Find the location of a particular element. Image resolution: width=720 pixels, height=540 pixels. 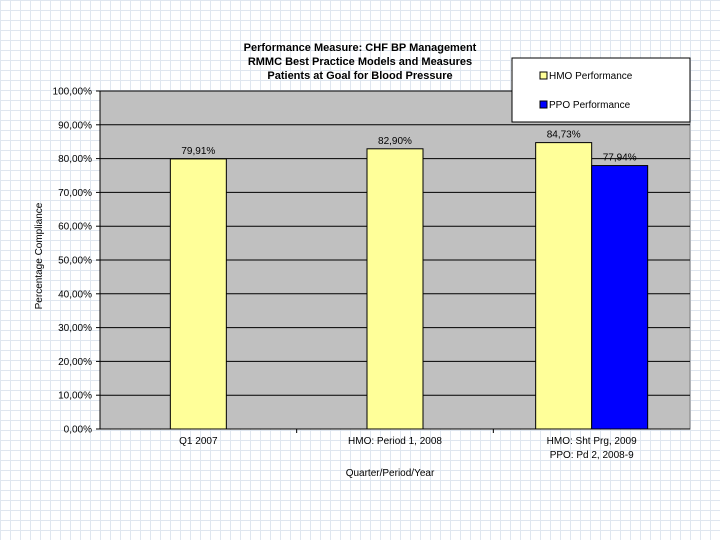

legend-box is located at coordinates (601, 90).